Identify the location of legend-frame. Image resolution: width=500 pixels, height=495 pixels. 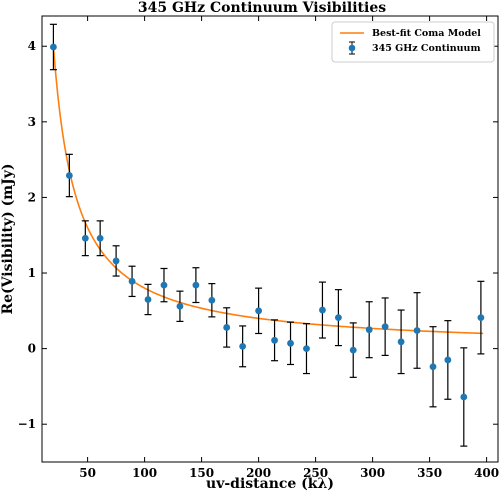
(413, 42).